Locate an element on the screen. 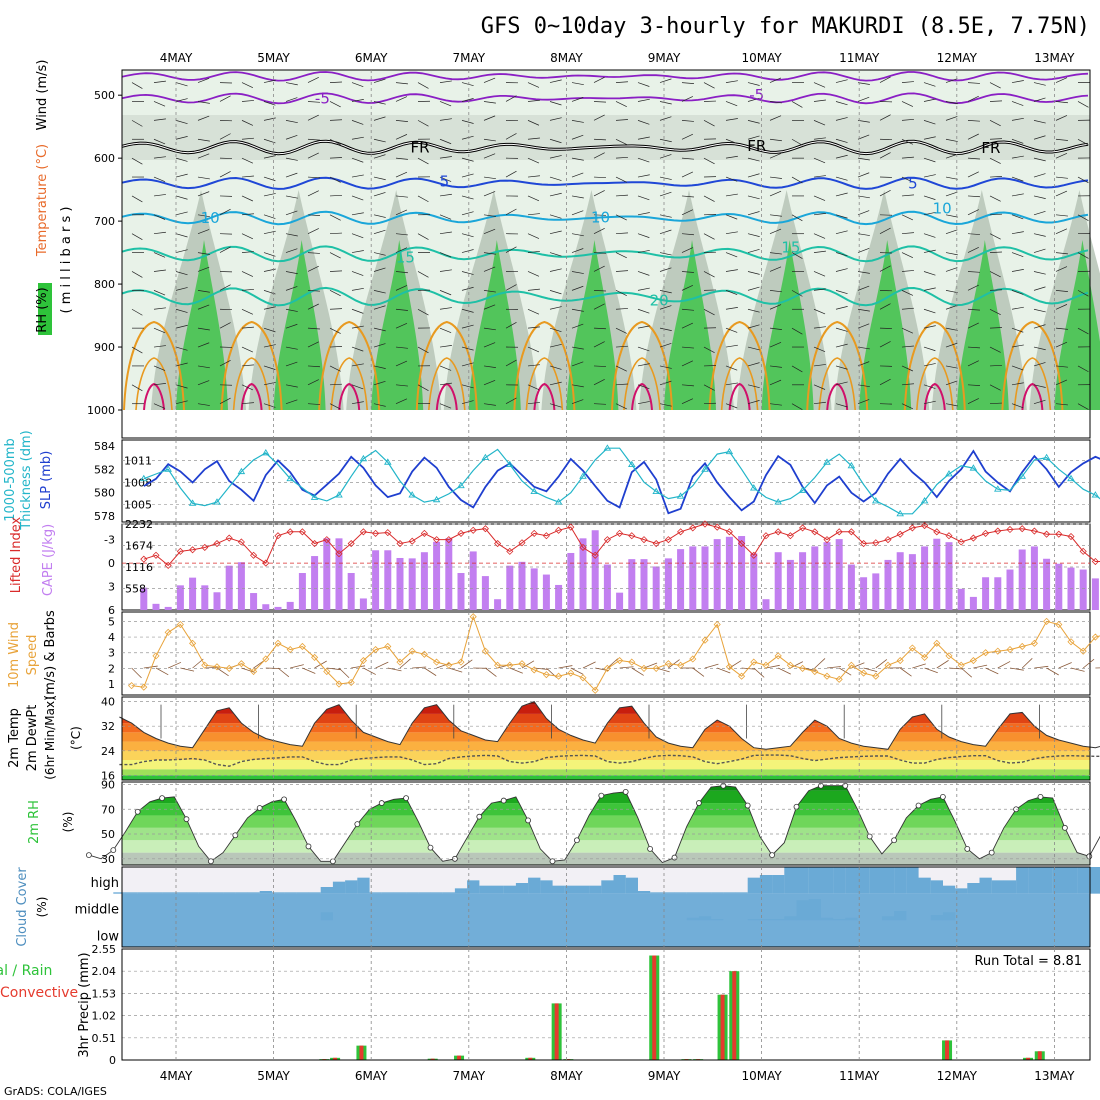  precip-conv-bar is located at coordinates (1028, 1058).